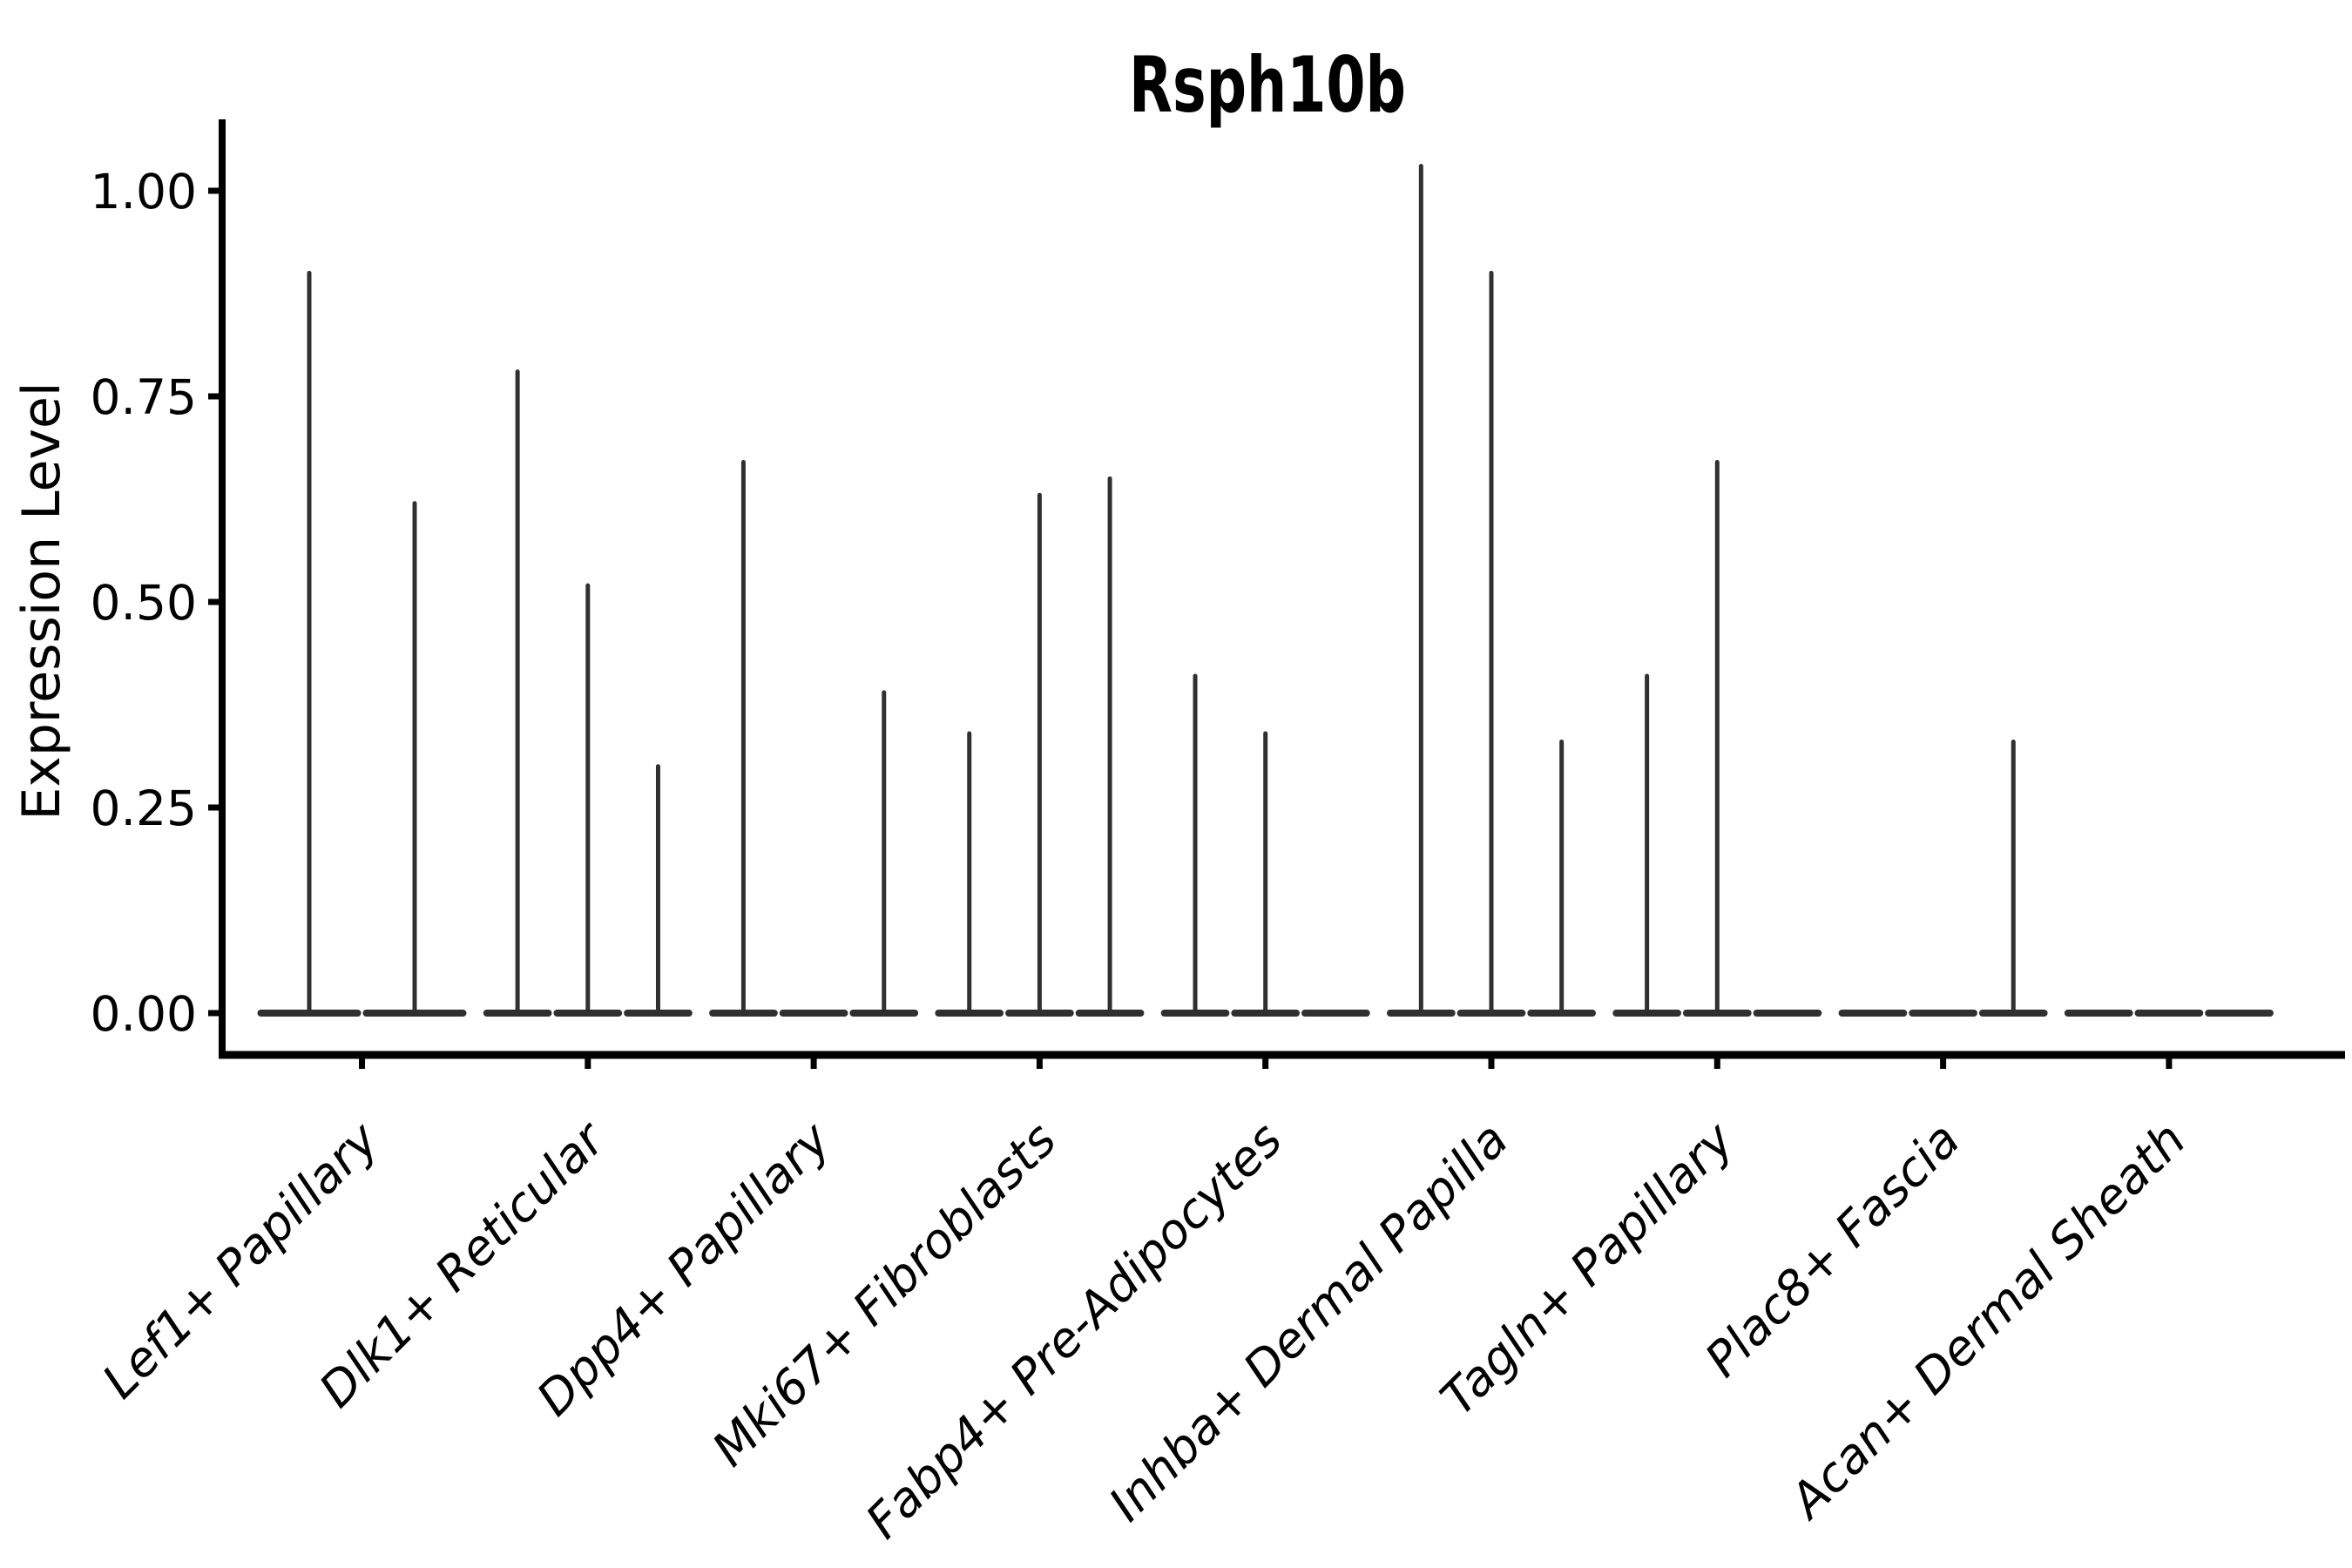  Describe the element at coordinates (1308, 1321) in the screenshot. I see `x-tick-label: Inhba+ Dermal Papilla` at that location.